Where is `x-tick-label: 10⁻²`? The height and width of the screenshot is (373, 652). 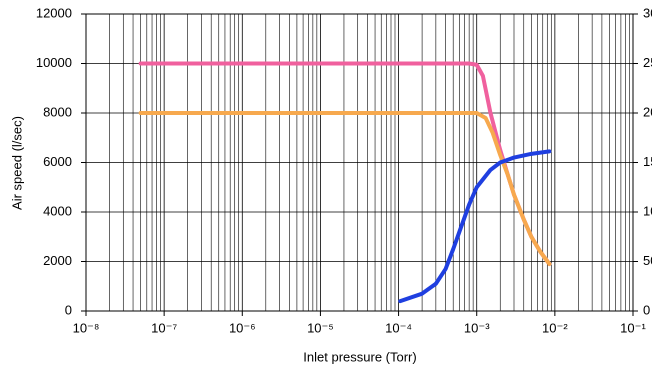 x-tick-label: 10⁻² is located at coordinates (555, 327).